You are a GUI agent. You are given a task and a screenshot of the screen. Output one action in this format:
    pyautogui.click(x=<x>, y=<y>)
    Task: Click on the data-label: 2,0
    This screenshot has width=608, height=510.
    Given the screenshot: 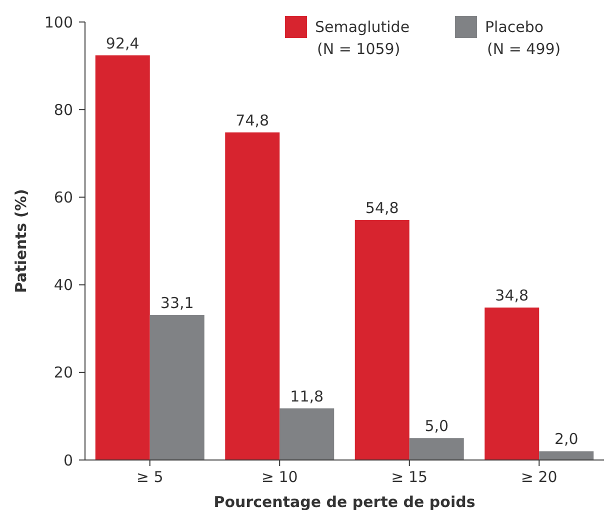 What is the action you would take?
    pyautogui.click(x=566, y=439)
    